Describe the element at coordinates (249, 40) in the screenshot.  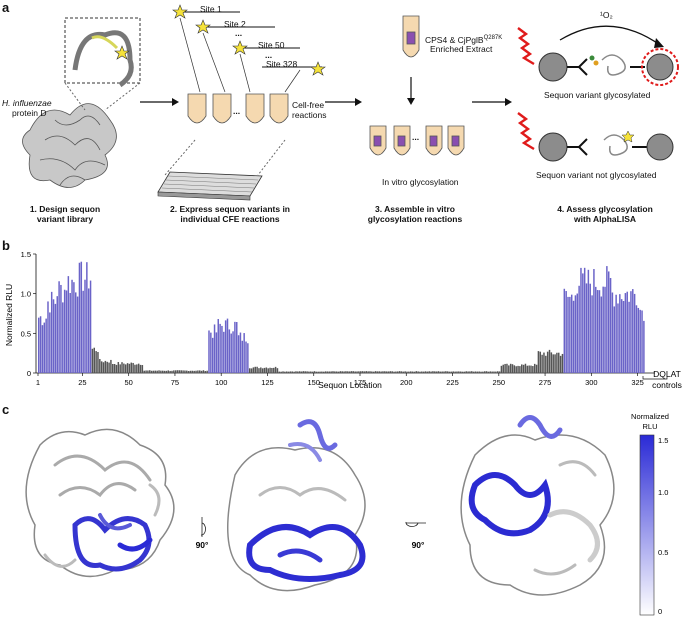
I see `site-stars` at that location.